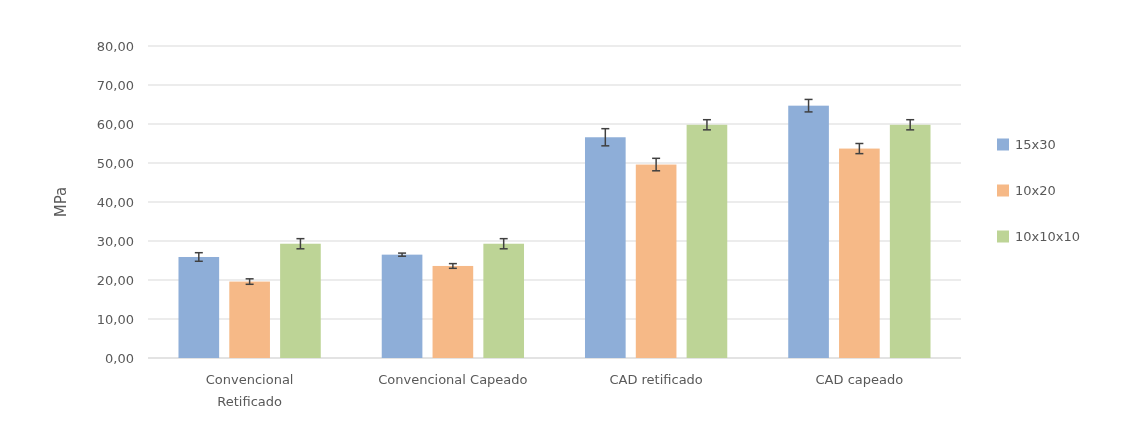 This screenshot has width=1129, height=446. I want to click on y-tick-label: 80,00, so click(115, 46).